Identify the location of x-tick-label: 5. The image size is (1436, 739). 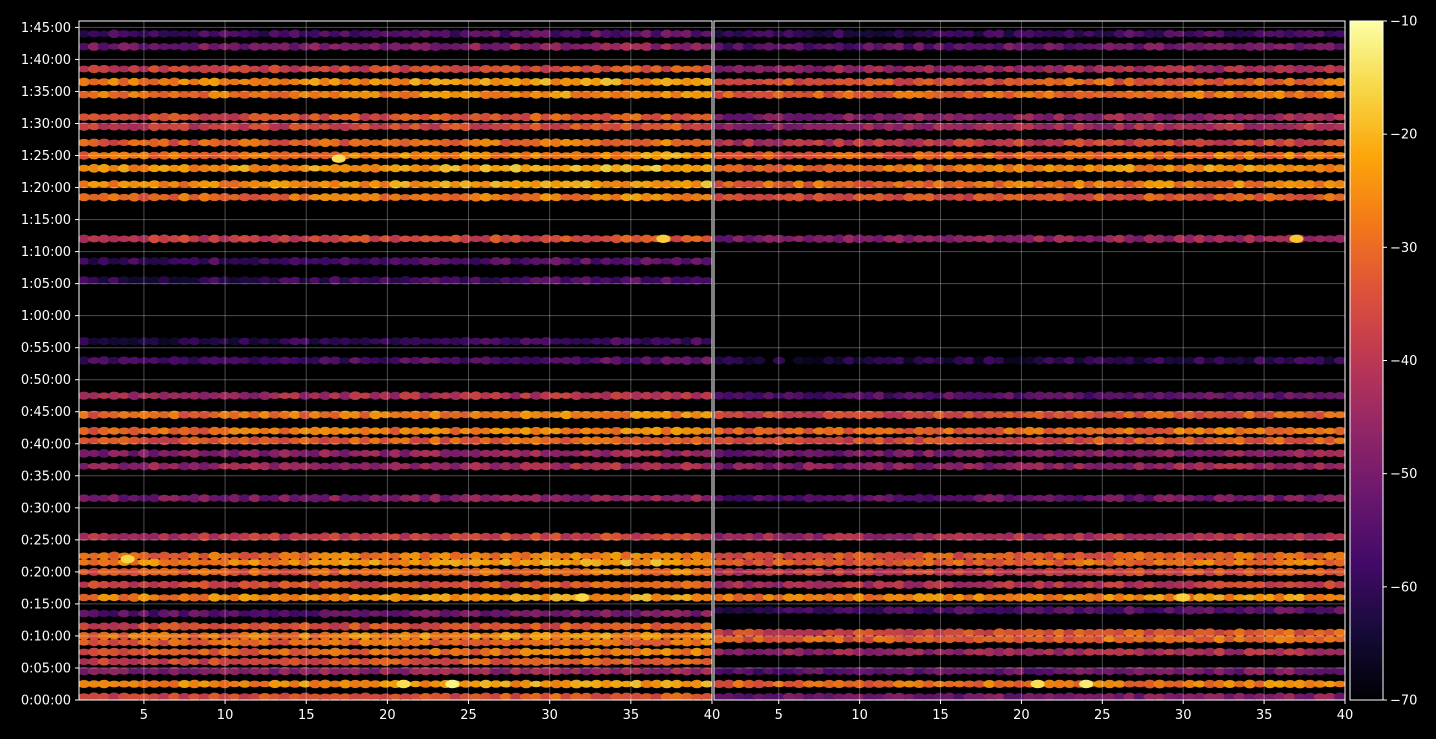
(144, 715).